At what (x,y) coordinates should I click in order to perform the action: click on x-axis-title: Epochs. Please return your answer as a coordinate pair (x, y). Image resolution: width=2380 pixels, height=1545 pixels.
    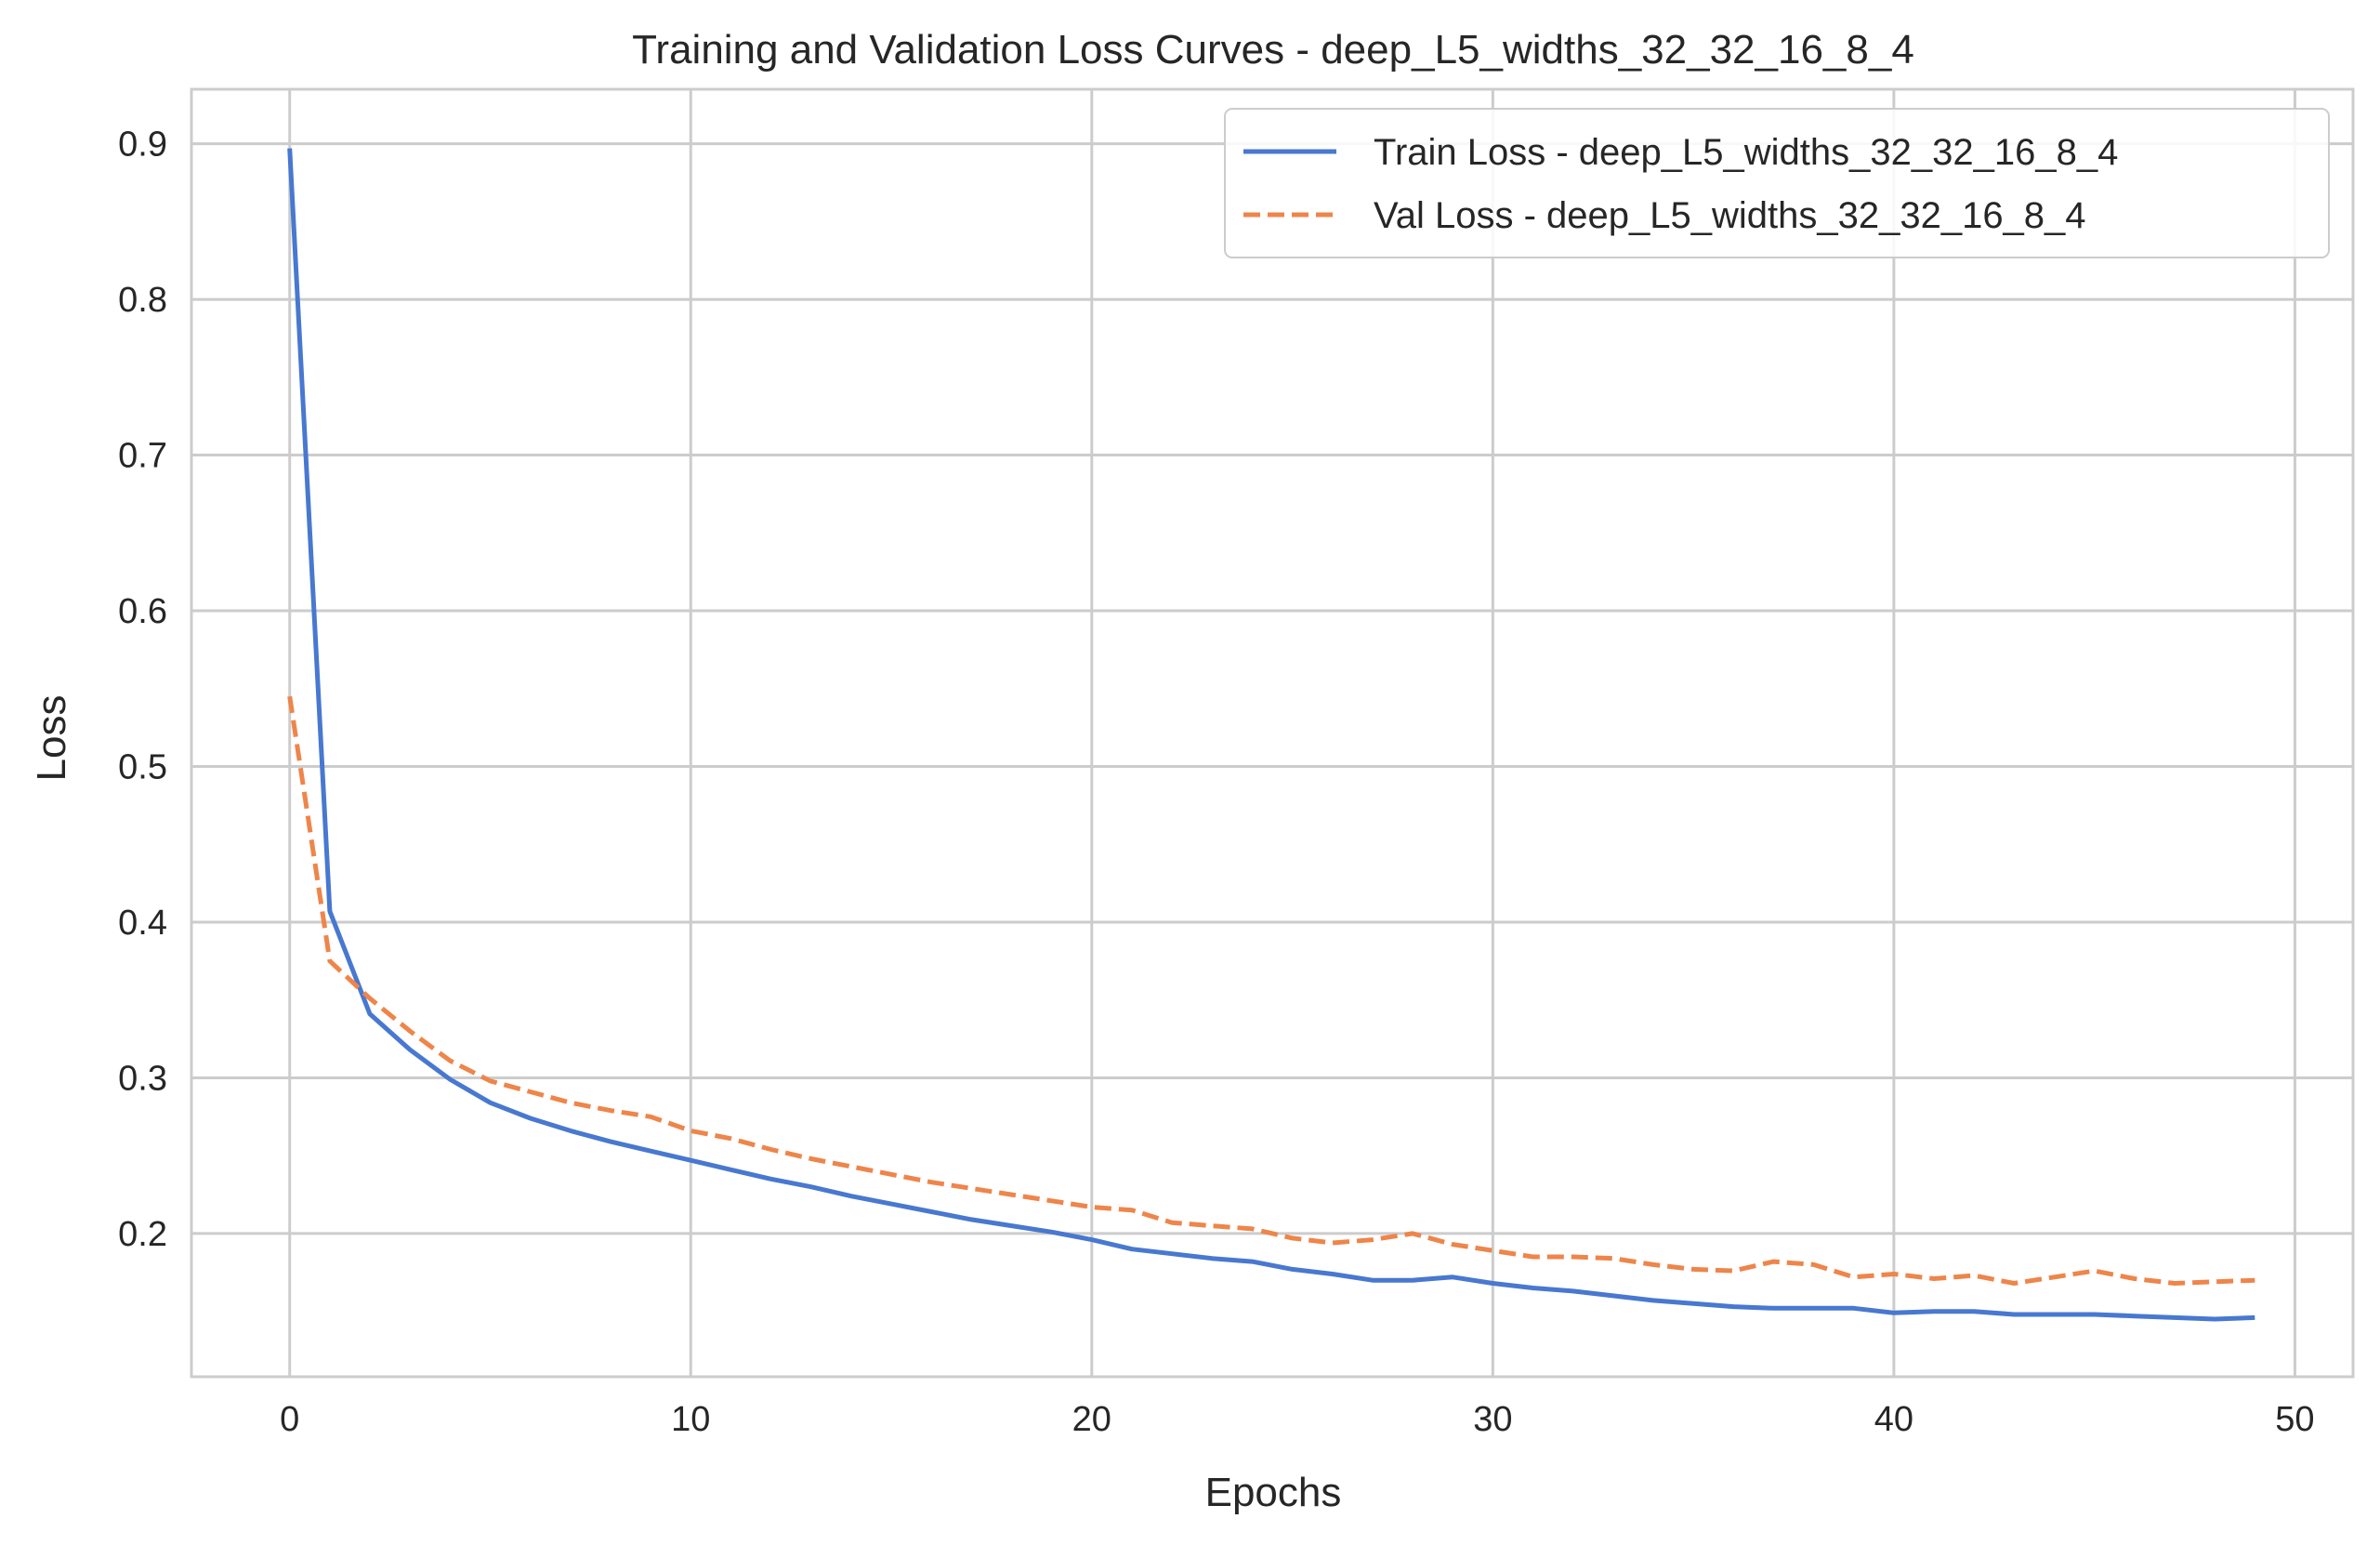
    Looking at the image, I should click on (1273, 1492).